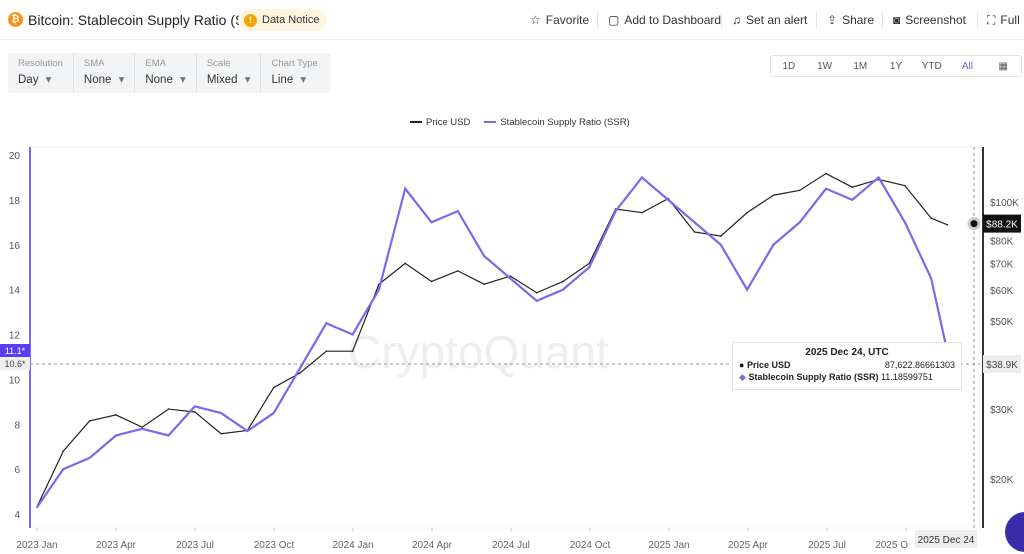 This screenshot has height=554, width=1024. Describe the element at coordinates (283, 20) in the screenshot. I see `data-notice-badge: ! Data Notice` at that location.